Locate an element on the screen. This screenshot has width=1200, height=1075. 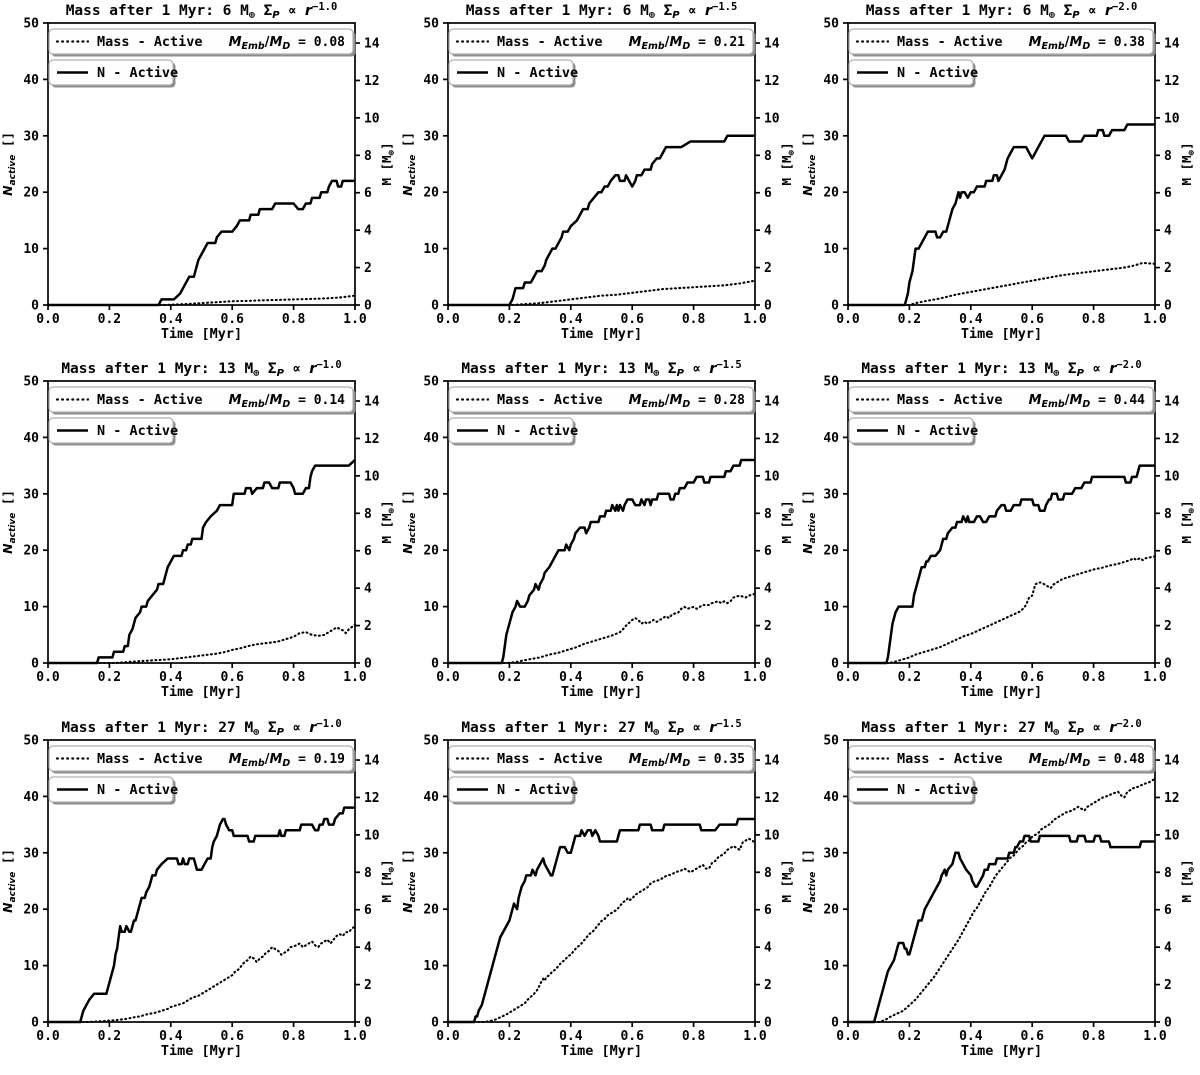
legend-mass: Mass - Active MEmb/MD = 0.14 is located at coordinates (202, 400).